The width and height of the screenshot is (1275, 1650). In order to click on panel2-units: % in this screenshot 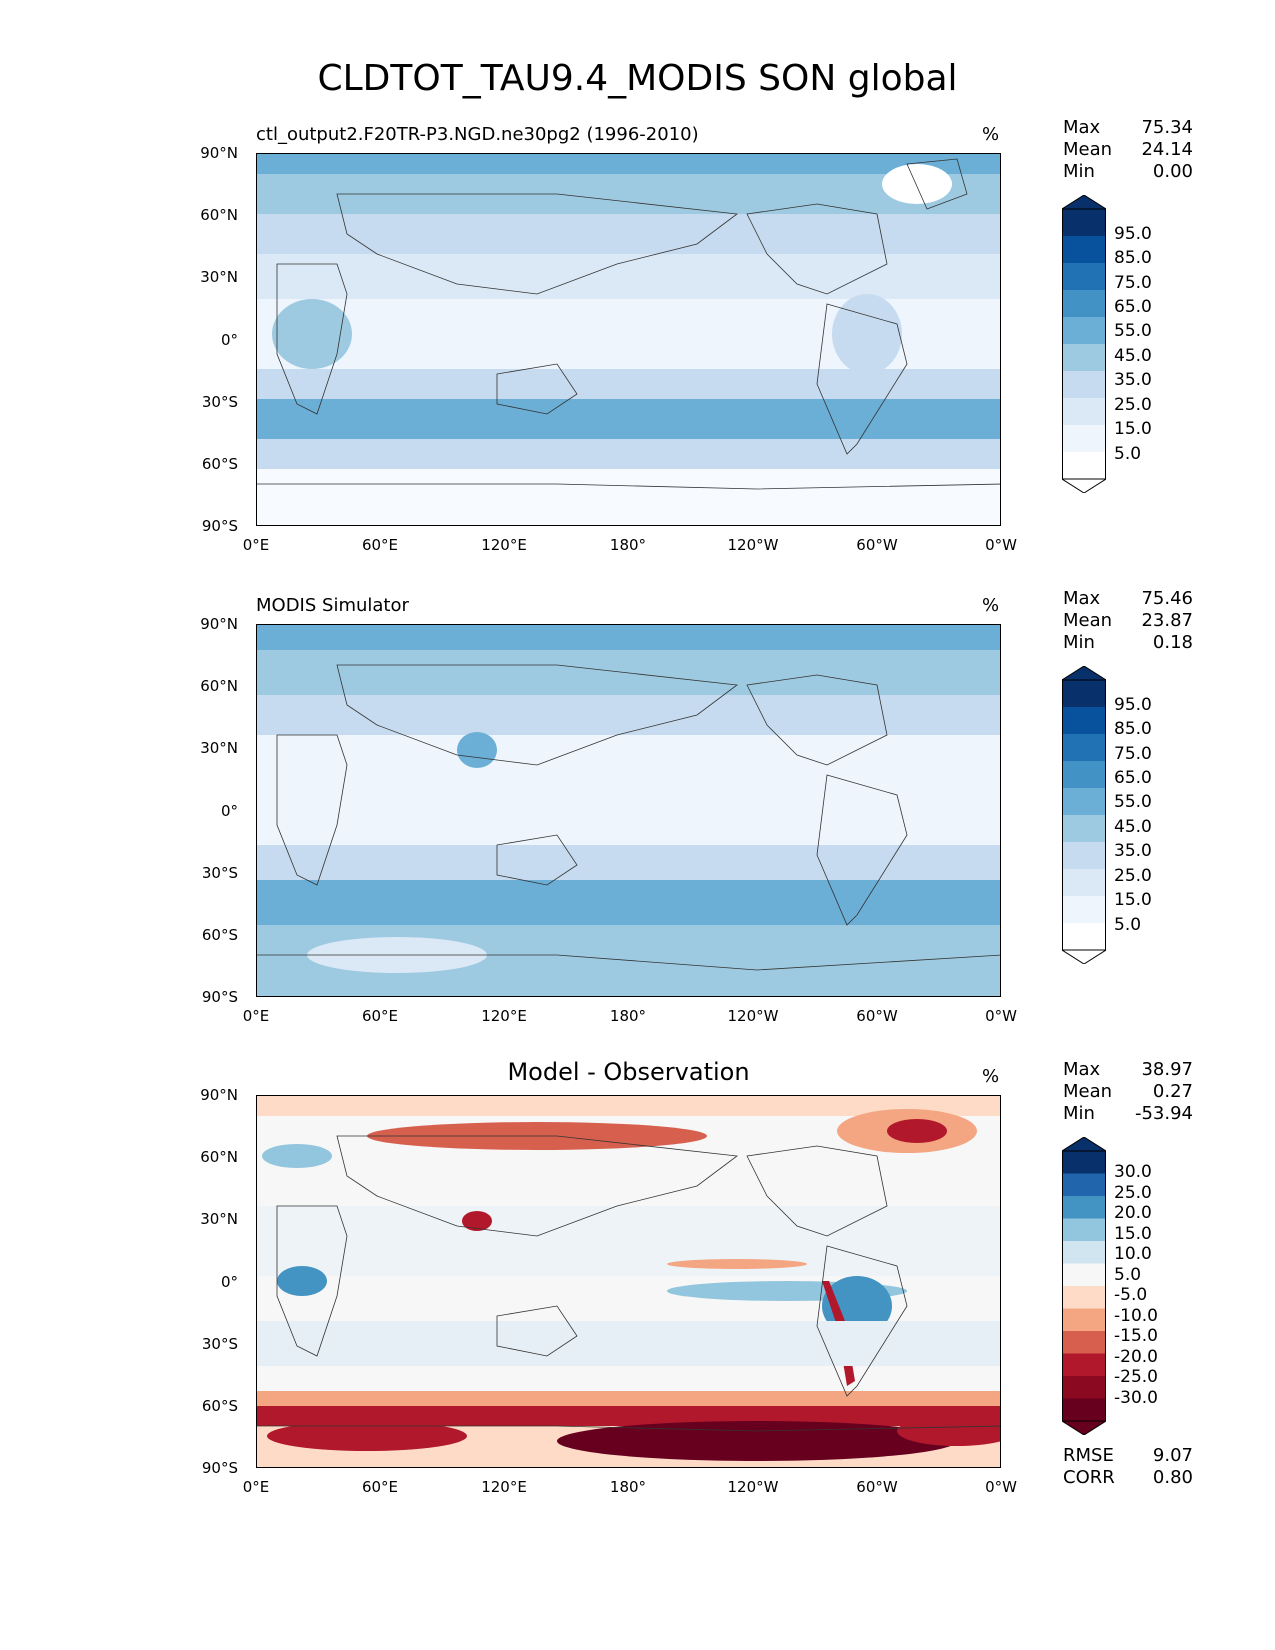, I will do `click(991, 605)`.